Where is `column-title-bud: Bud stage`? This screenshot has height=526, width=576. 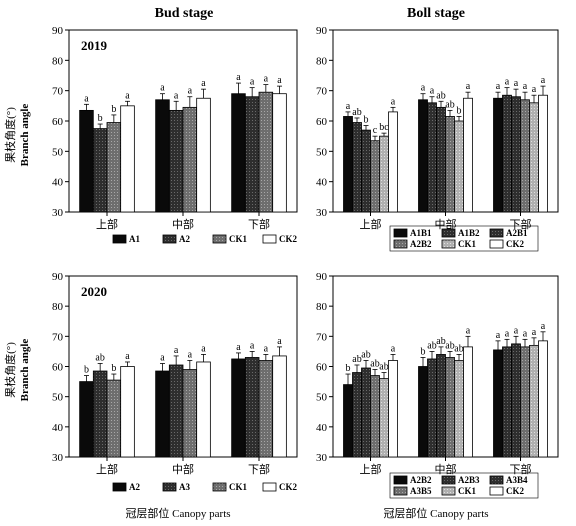
column-title-bud: Bud stage is located at coordinates (184, 13).